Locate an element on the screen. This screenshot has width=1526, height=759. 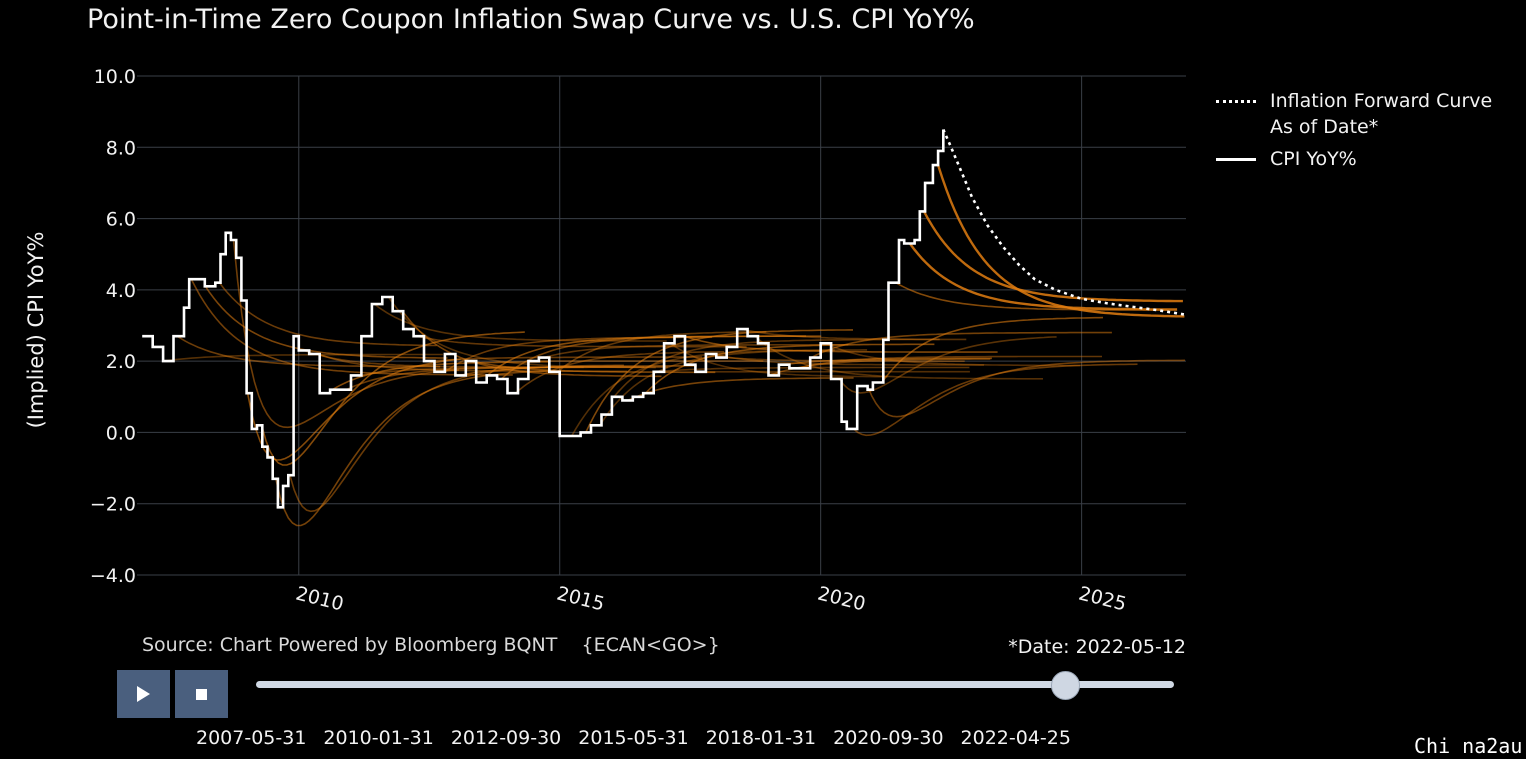
date-slider-track is located at coordinates (715, 684).